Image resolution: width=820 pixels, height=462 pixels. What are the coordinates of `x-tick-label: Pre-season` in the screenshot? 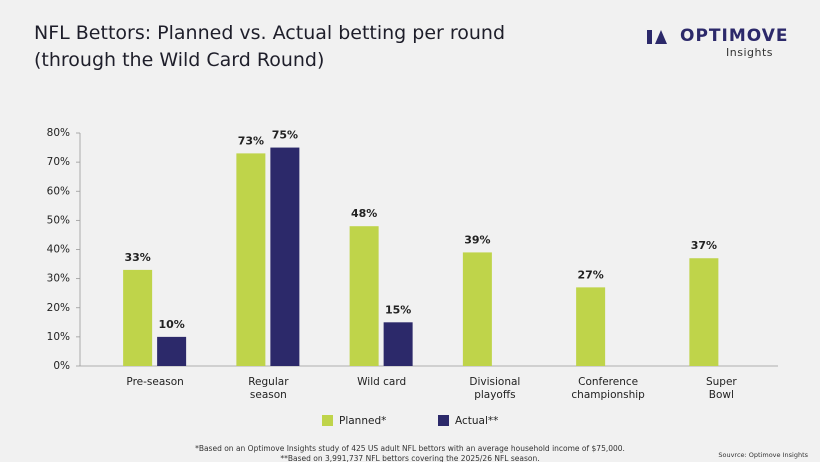 It's located at (155, 382).